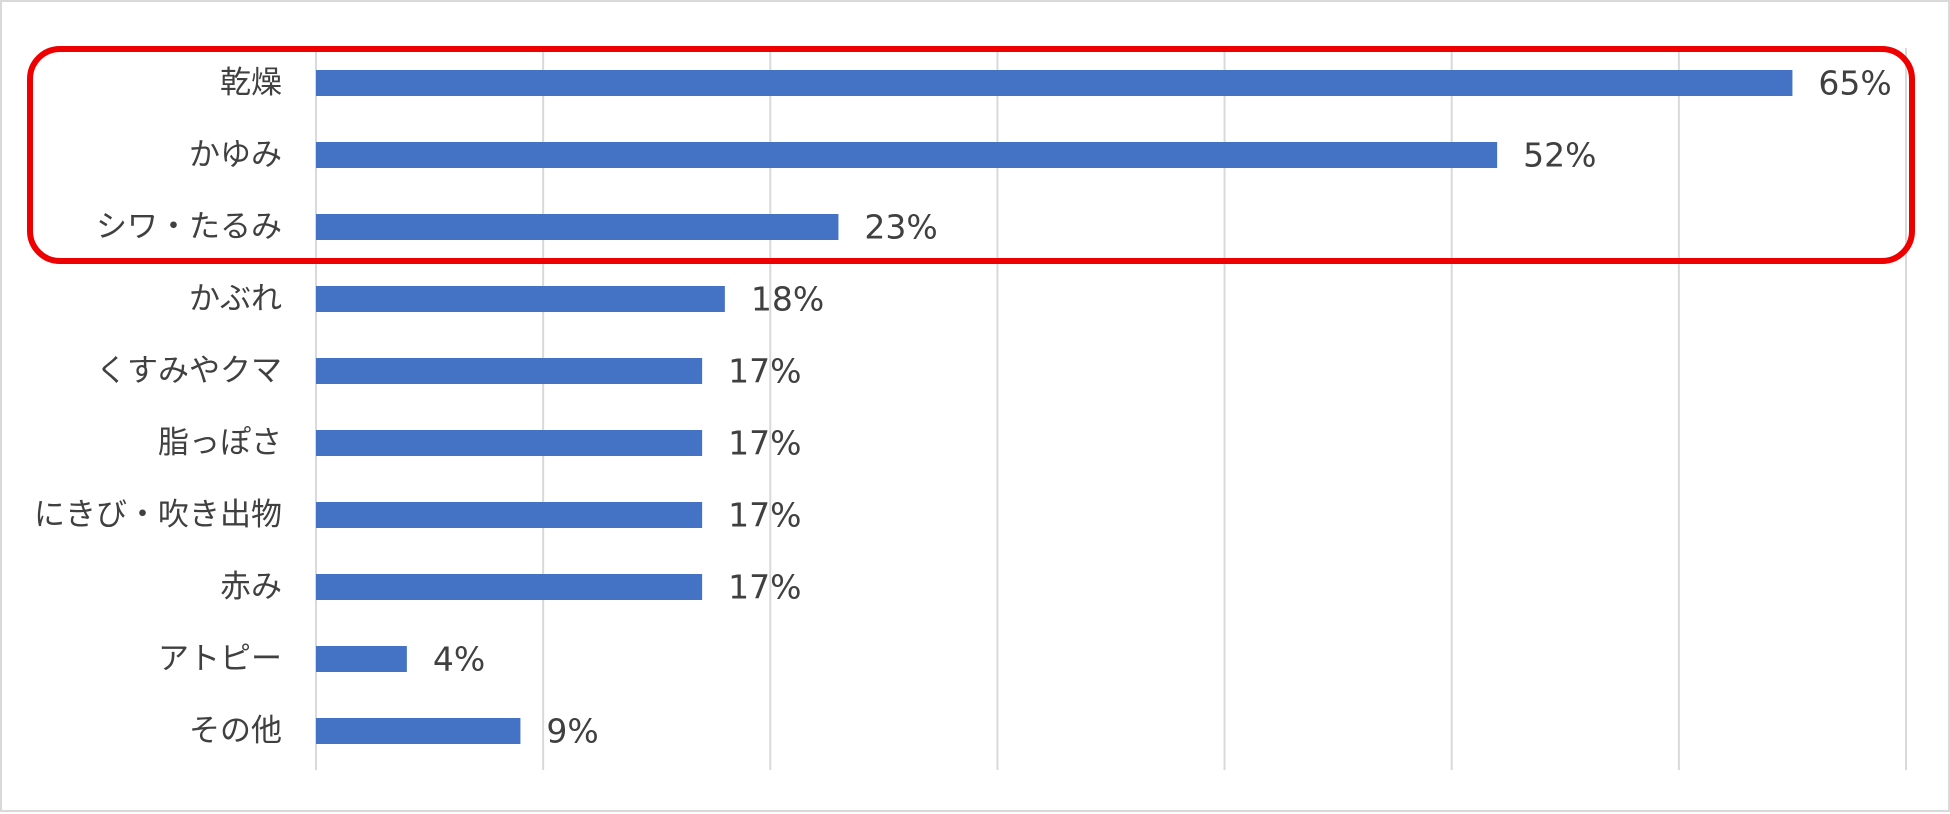 The height and width of the screenshot is (814, 1950). Describe the element at coordinates (251, 83) in the screenshot. I see `category-label: 乾燥` at that location.